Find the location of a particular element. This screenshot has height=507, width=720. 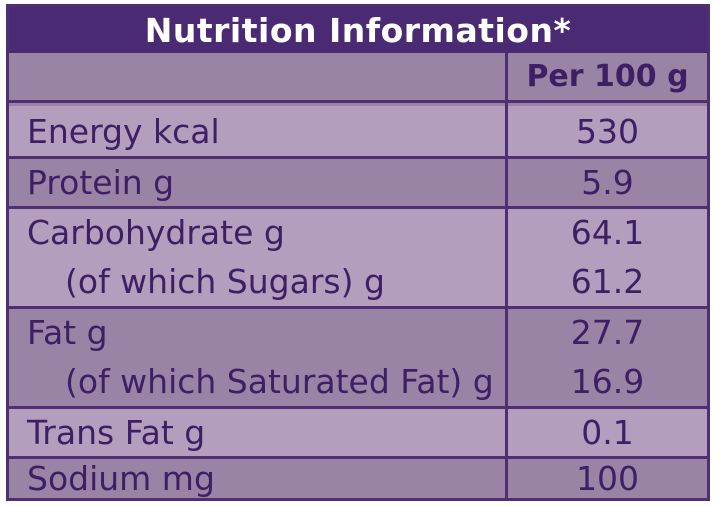

table-row-sugars: (of which Sugars) g 61.2 is located at coordinates (358, 281).